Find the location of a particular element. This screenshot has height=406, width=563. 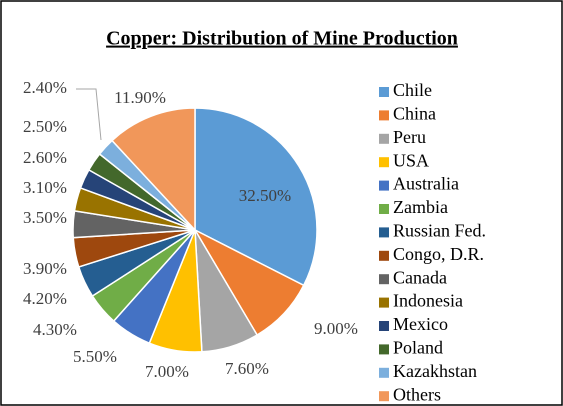

legend-label: Zambia is located at coordinates (420, 207).